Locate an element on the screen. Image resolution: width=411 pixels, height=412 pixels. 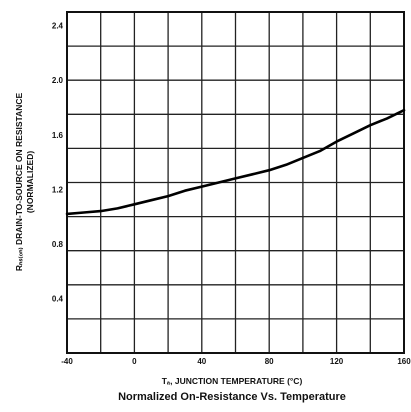
y-tick-label: 2.0 is located at coordinates (58, 80).